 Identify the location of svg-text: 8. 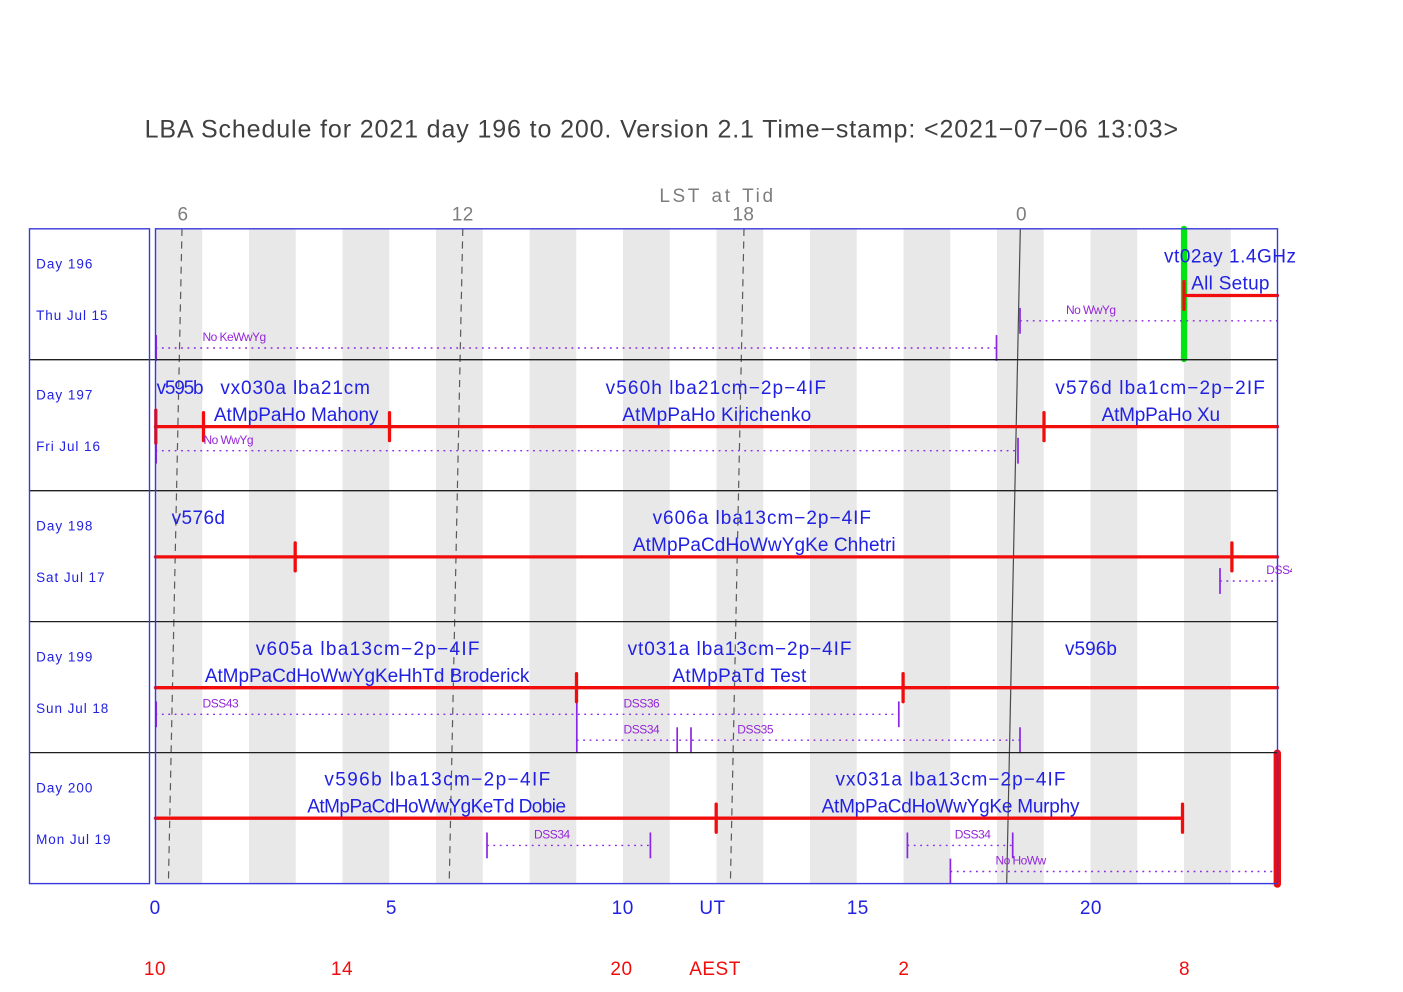
(1184, 969).